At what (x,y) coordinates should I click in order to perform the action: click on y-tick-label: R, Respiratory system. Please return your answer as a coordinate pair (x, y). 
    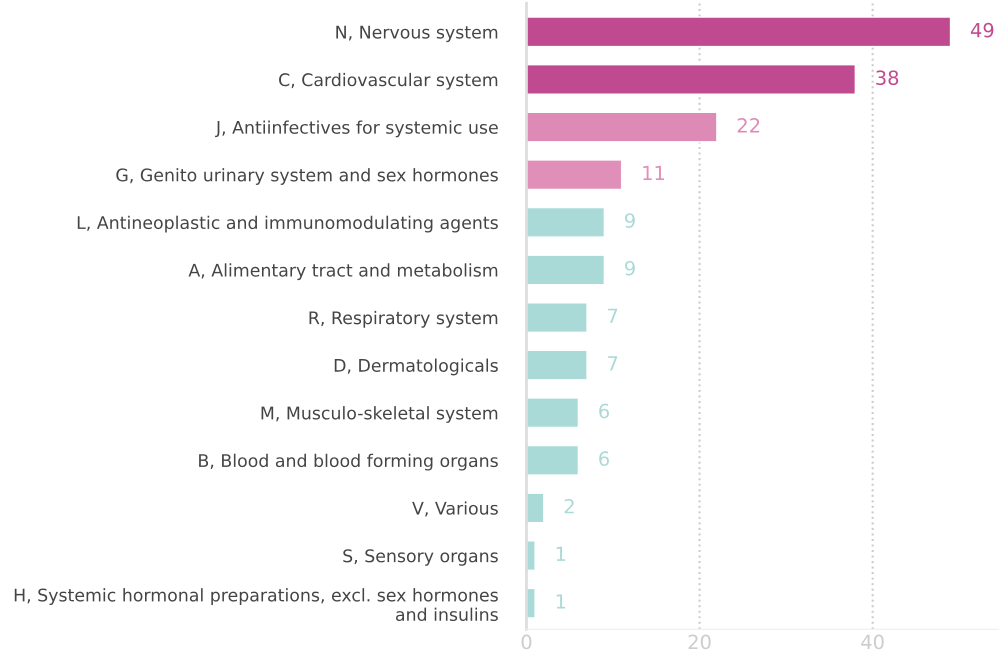
    Looking at the image, I should click on (404, 319).